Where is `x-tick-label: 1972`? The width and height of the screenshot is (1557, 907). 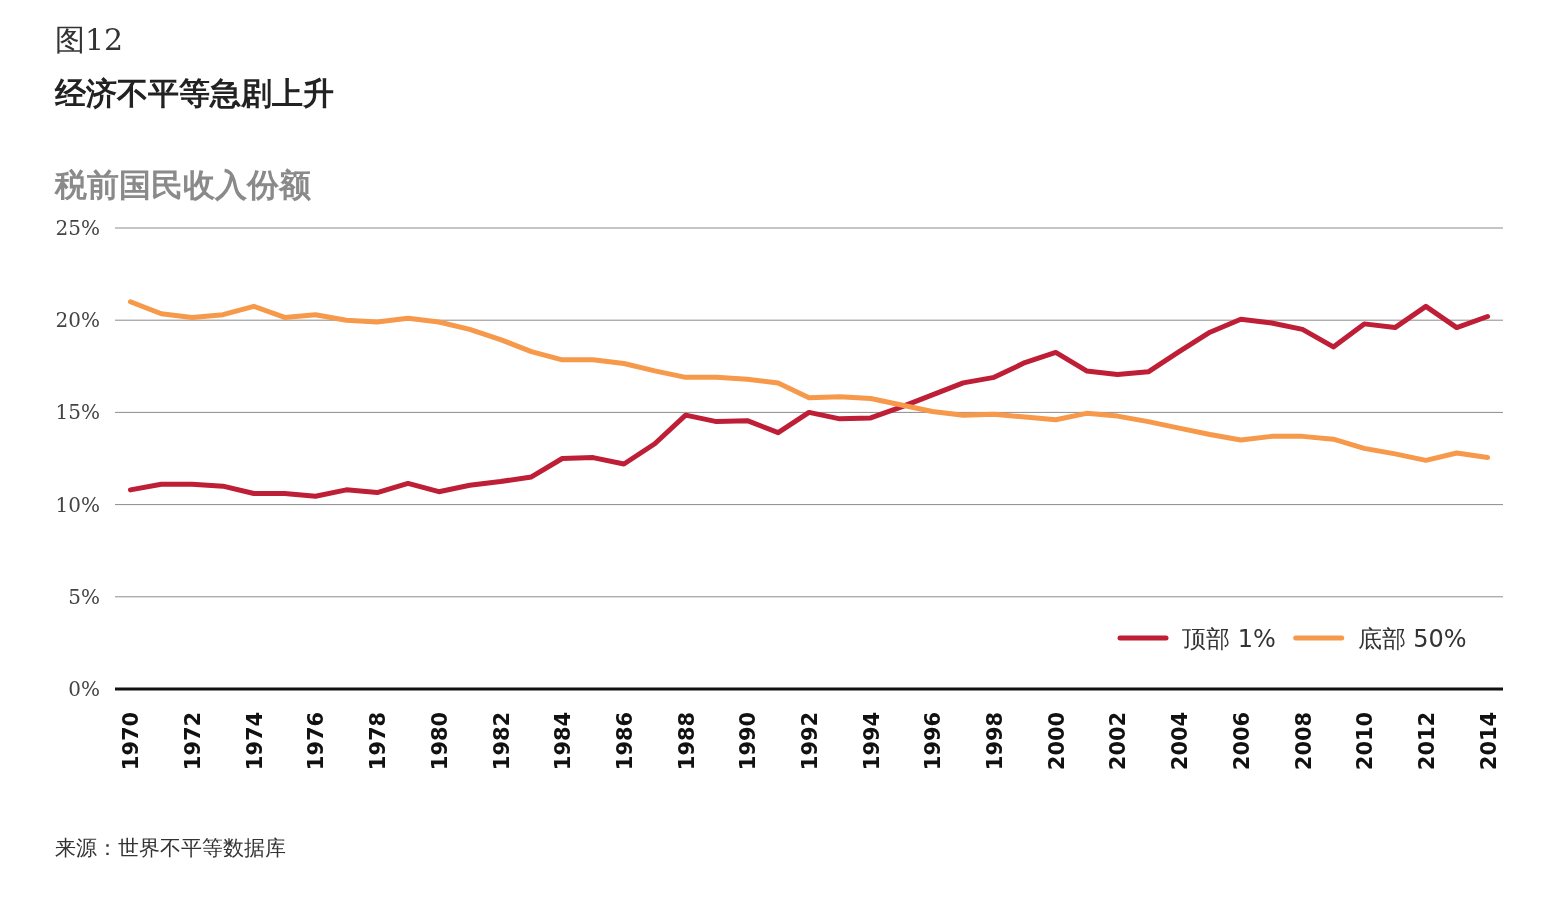 x-tick-label: 1972 is located at coordinates (193, 741).